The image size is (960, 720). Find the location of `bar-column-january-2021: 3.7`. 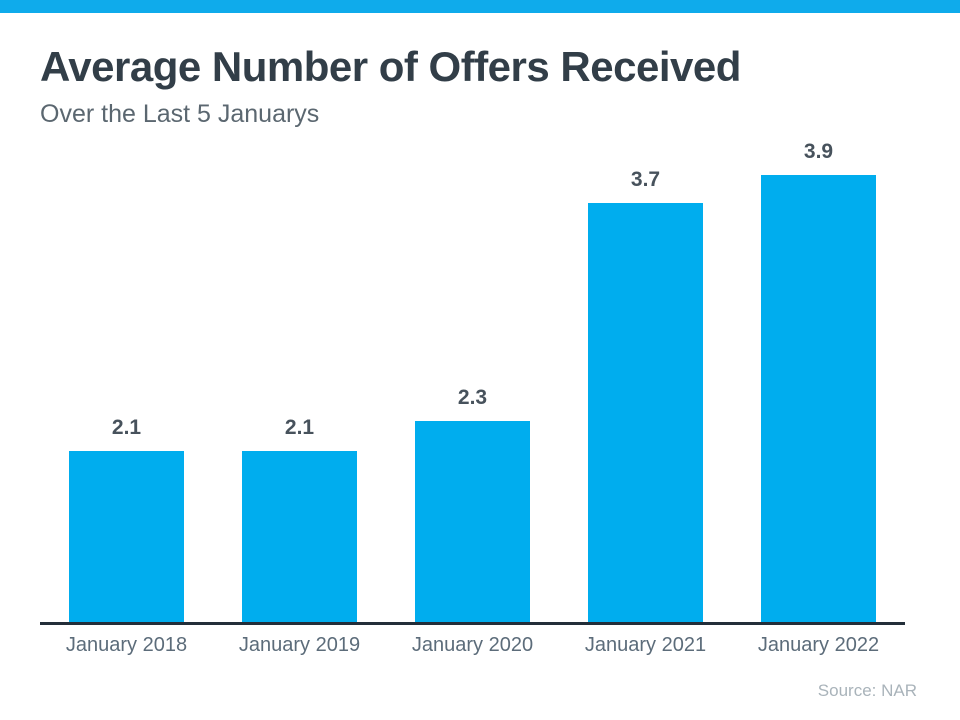

bar-column-january-2021: 3.7 is located at coordinates (645, 381).